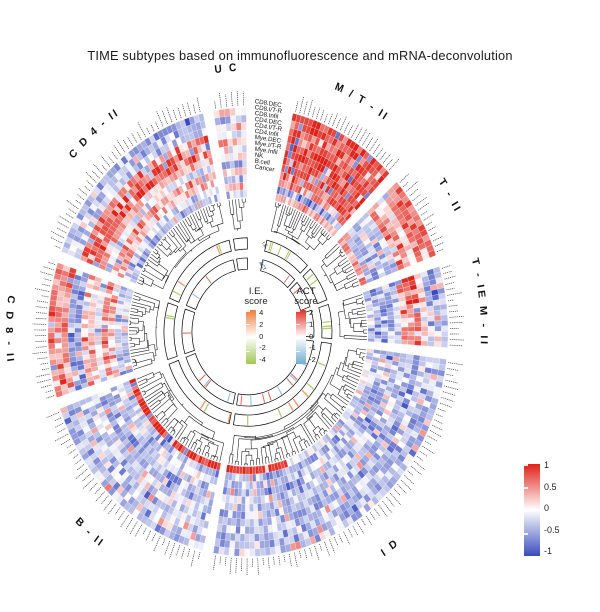 The height and width of the screenshot is (612, 600). What do you see at coordinates (312, 336) in the screenshot?
I see `act-legend-ticks: 2 1 0 -1 -2` at bounding box center [312, 336].